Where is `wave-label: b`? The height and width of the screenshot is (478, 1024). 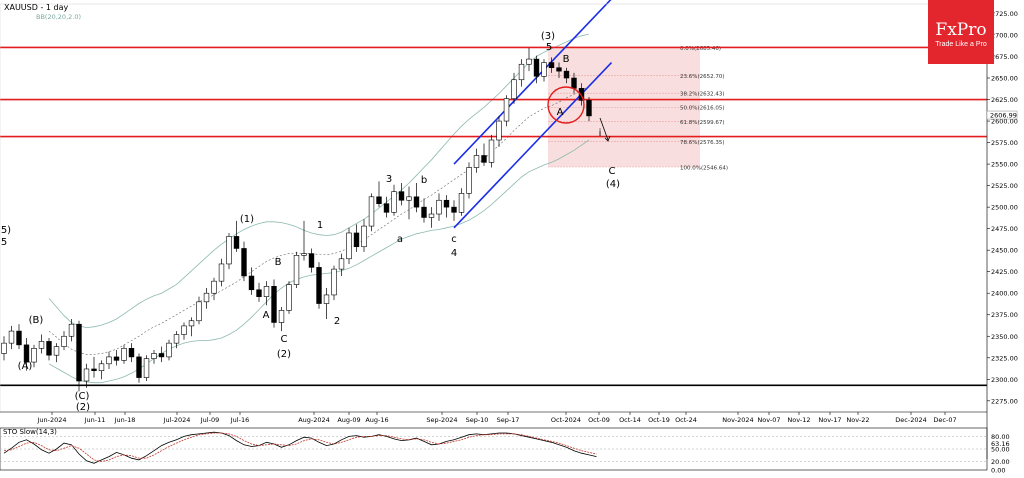
wave-label: b is located at coordinates (424, 180).